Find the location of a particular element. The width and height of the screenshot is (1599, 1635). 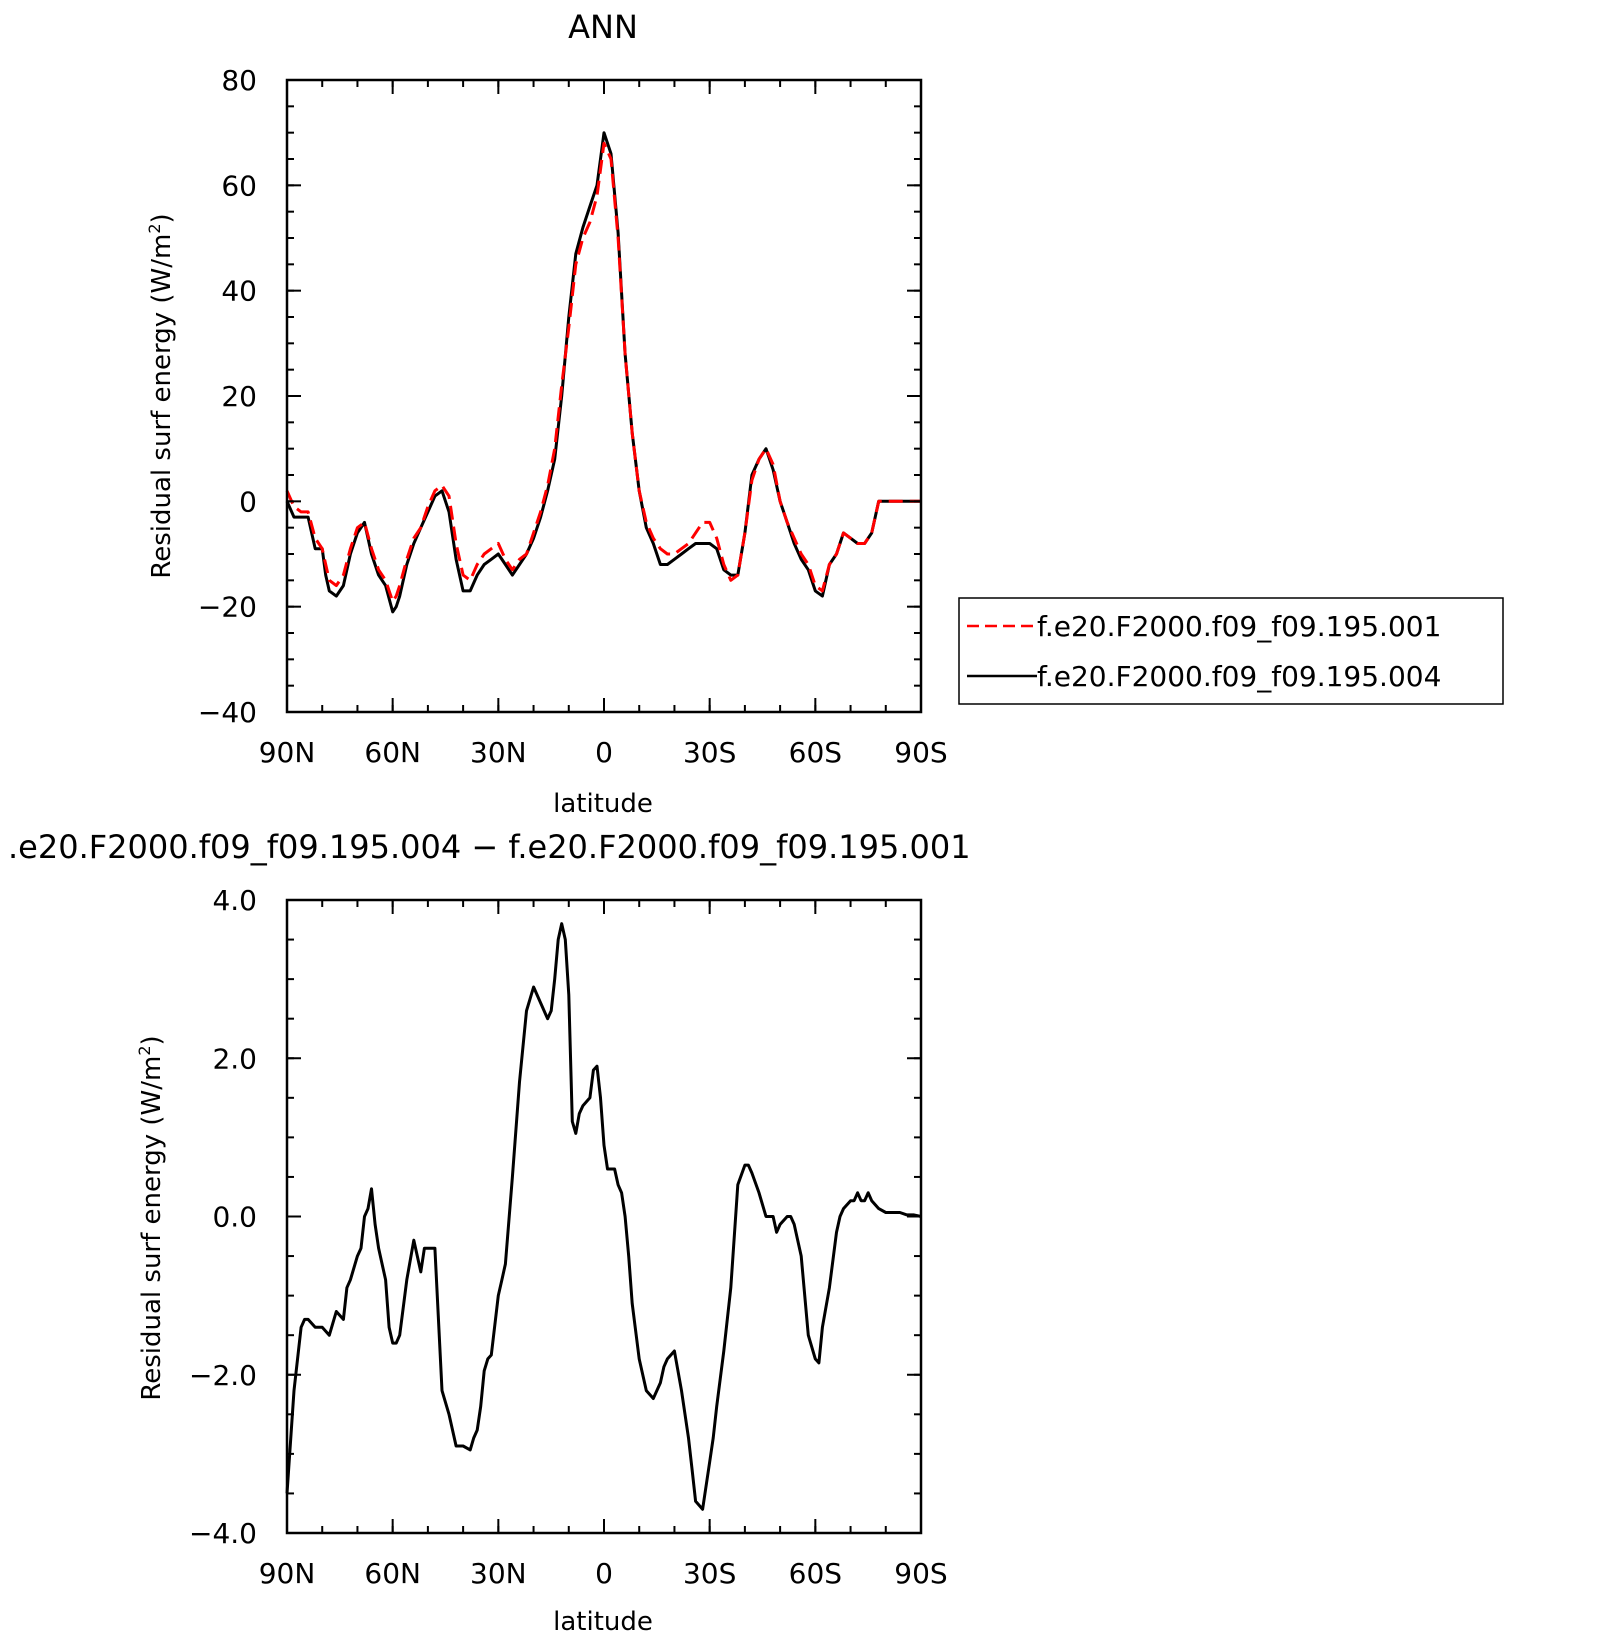

y-tick-labels: −40 −20 0 20 40 60 80 is located at coordinates (227, 396).